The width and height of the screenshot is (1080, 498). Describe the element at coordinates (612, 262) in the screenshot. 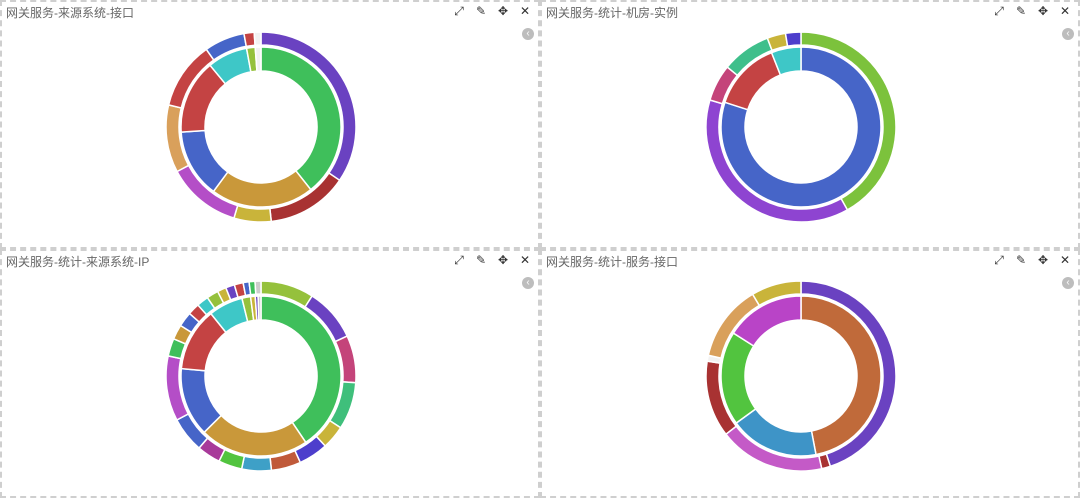

I see `panel-title: 网关服务-统计-服务-接口` at that location.